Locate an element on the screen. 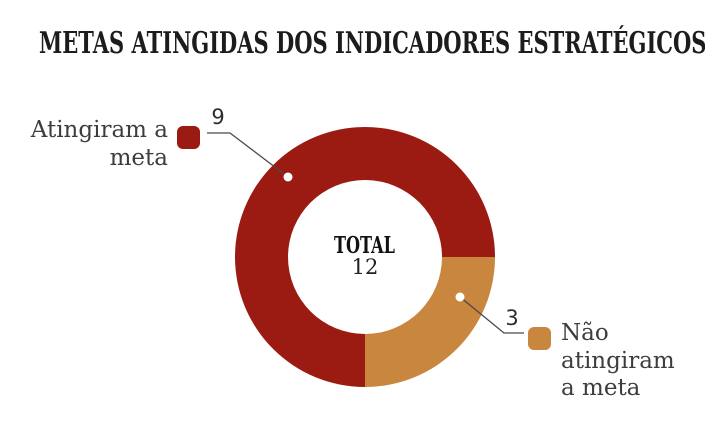 The width and height of the screenshot is (705, 445). value-label-nao-atingiram: 3 is located at coordinates (512, 318).